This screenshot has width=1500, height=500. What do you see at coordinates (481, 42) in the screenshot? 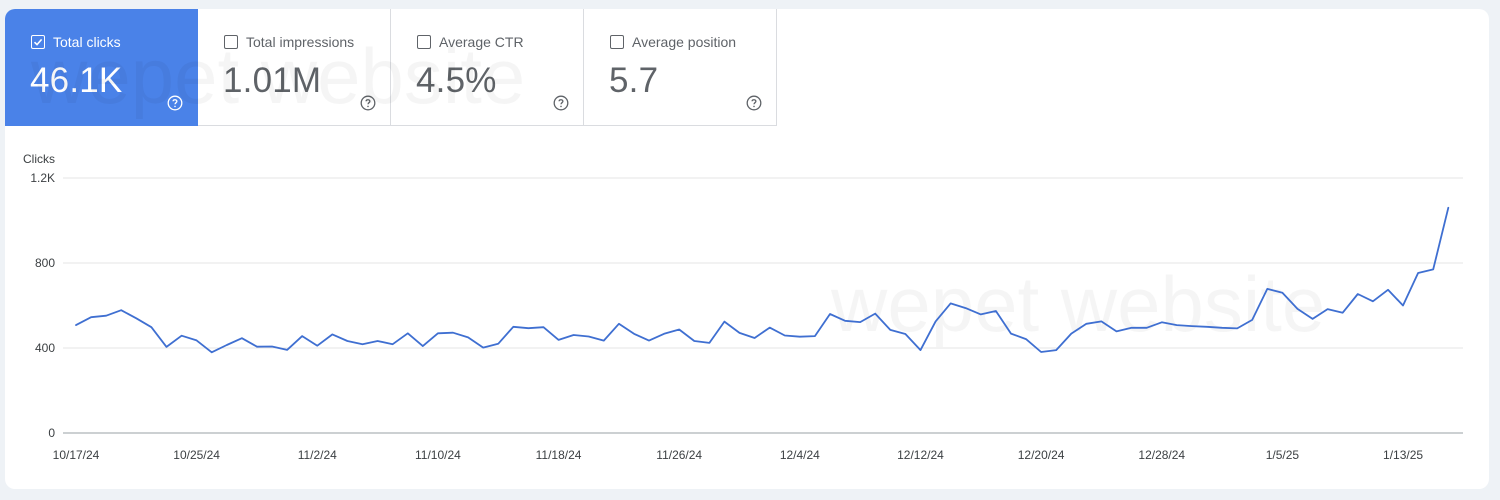
I see `metric-label: Average CTR` at bounding box center [481, 42].